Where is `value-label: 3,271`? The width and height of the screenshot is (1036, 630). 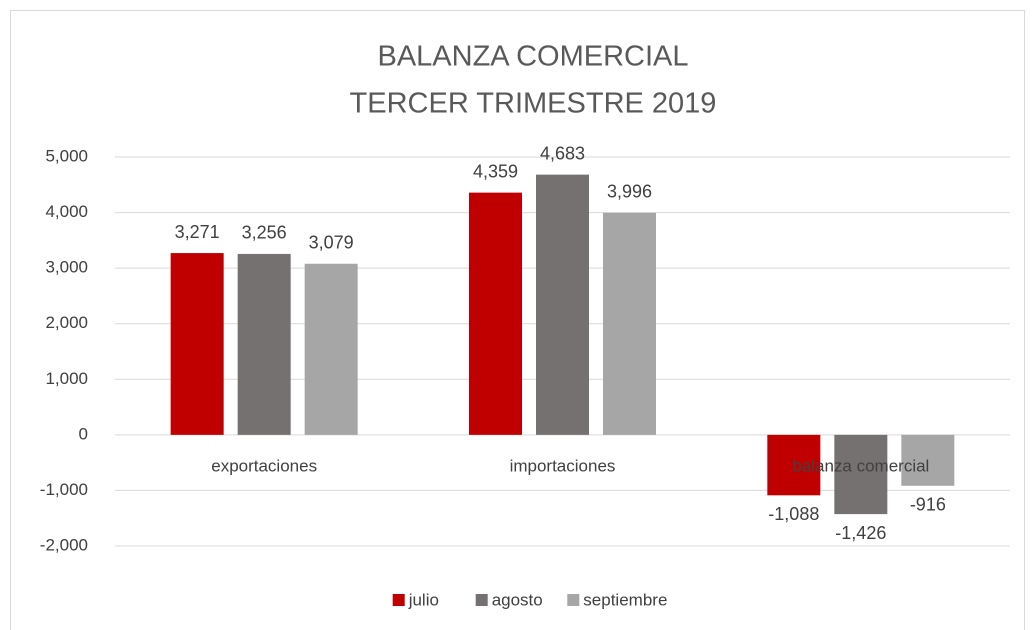 value-label: 3,271 is located at coordinates (197, 232).